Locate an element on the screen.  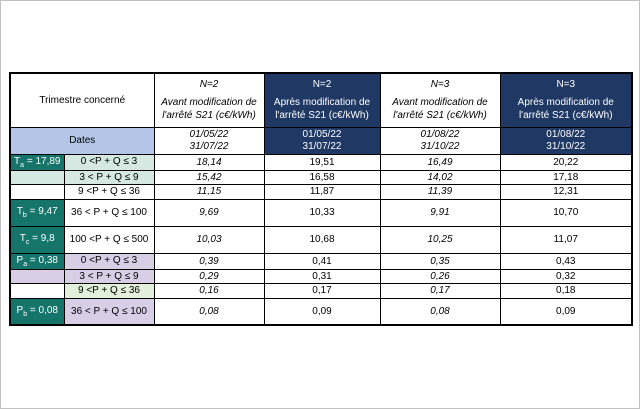
value-n3-avant: 10,25 is located at coordinates (440, 239).